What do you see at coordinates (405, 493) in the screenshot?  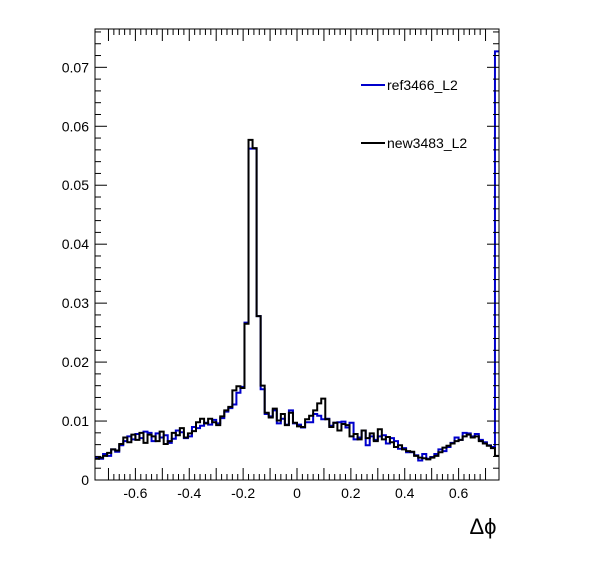 I see `x-tick-label: 0.4` at bounding box center [405, 493].